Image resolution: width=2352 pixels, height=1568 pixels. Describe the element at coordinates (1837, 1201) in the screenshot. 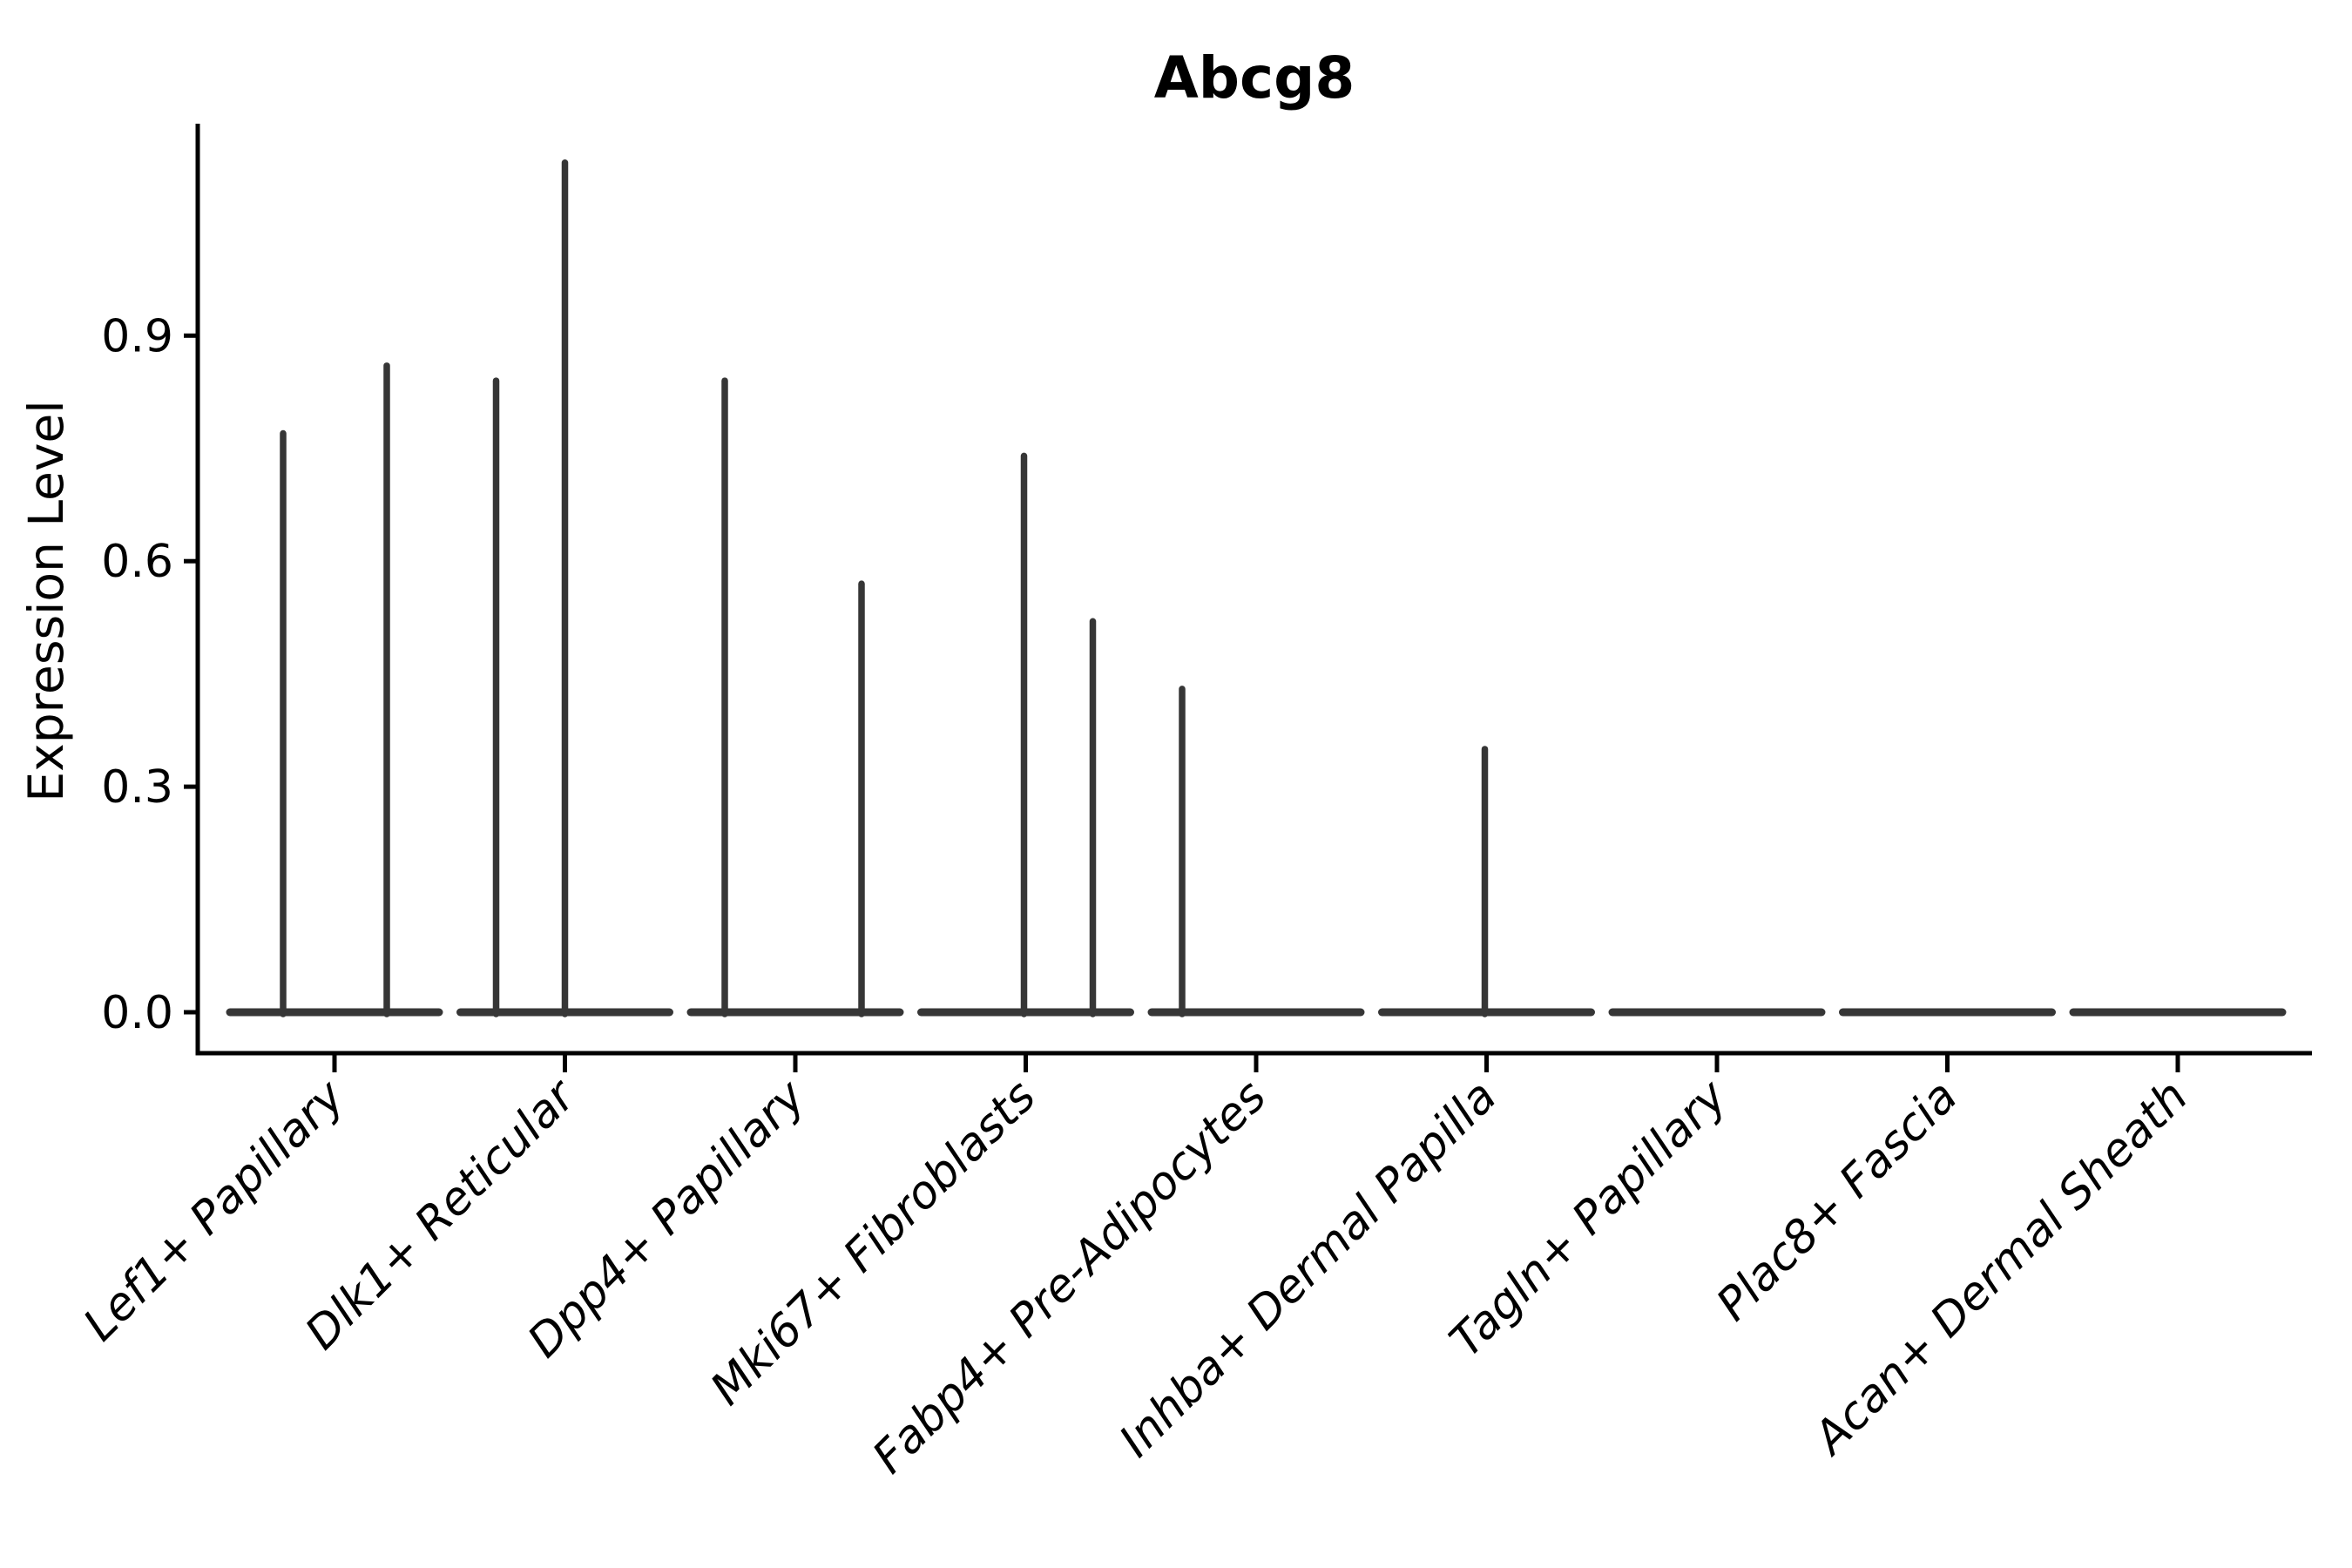

I see `x-tick-label: Plac8+ Fascia` at that location.